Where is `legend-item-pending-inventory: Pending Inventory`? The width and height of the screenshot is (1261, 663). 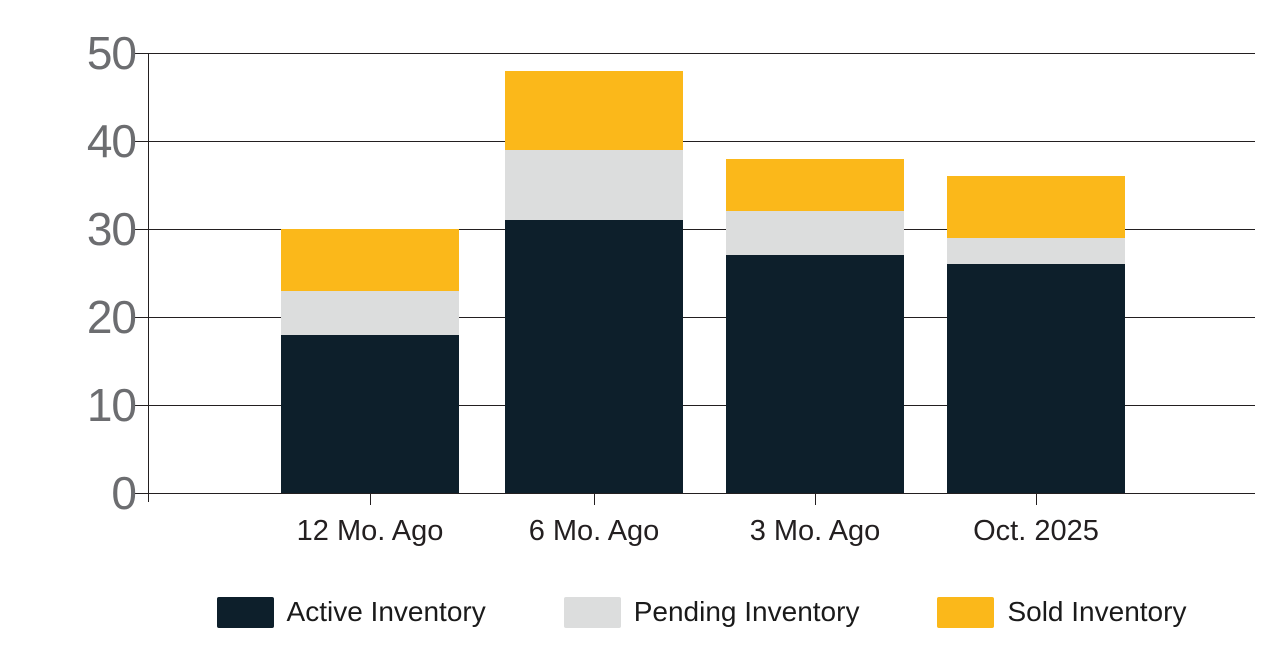
legend-item-pending-inventory: Pending Inventory is located at coordinates (711, 612).